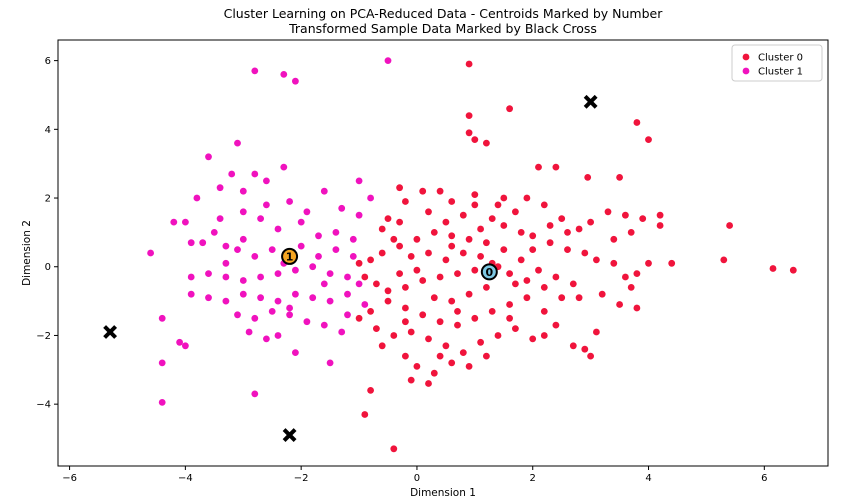 The height and width of the screenshot is (504, 856). Describe the element at coordinates (443, 493) in the screenshot. I see `x-axis-label: Dimension 1` at that location.